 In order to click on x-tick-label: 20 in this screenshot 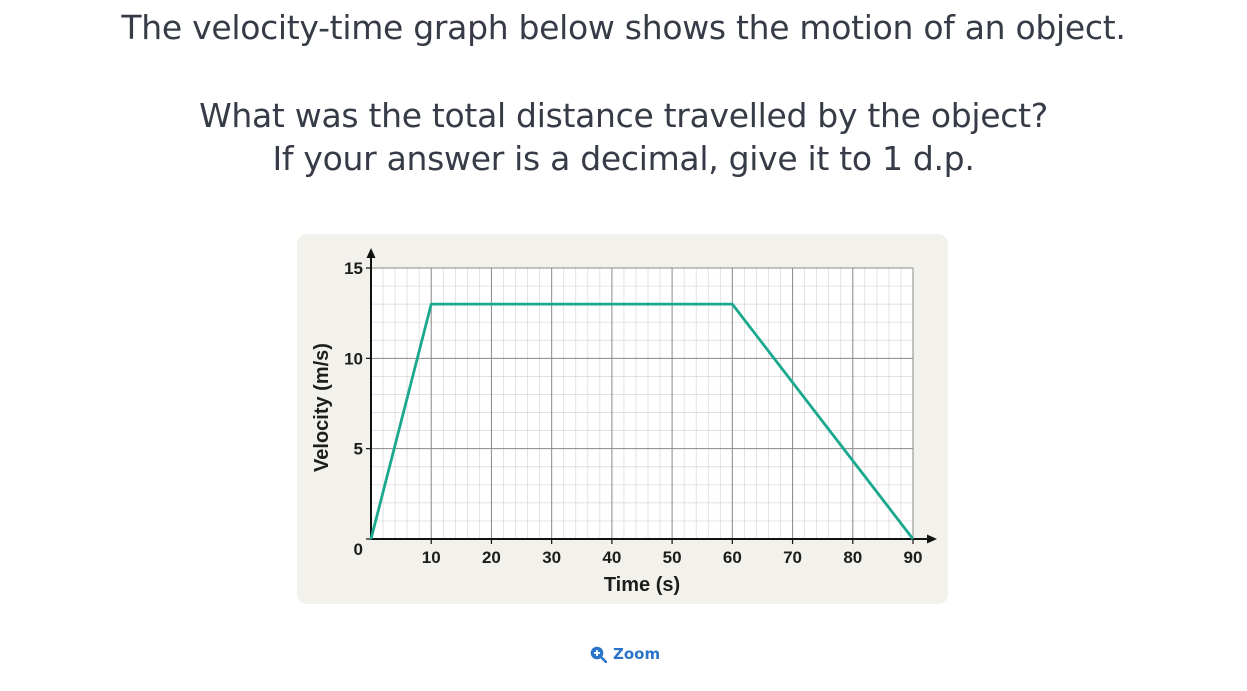, I will do `click(491, 557)`.